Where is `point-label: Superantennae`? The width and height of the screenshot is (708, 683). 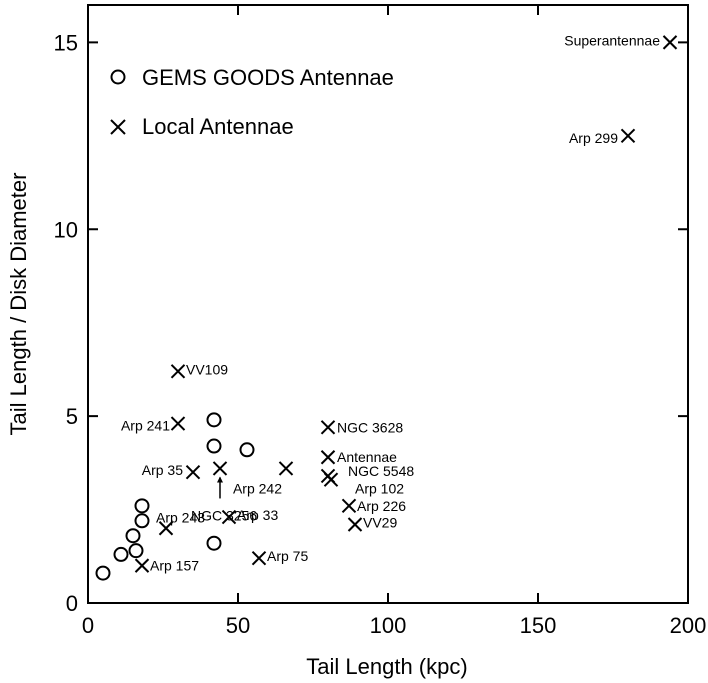
point-label: Superantennae is located at coordinates (612, 40).